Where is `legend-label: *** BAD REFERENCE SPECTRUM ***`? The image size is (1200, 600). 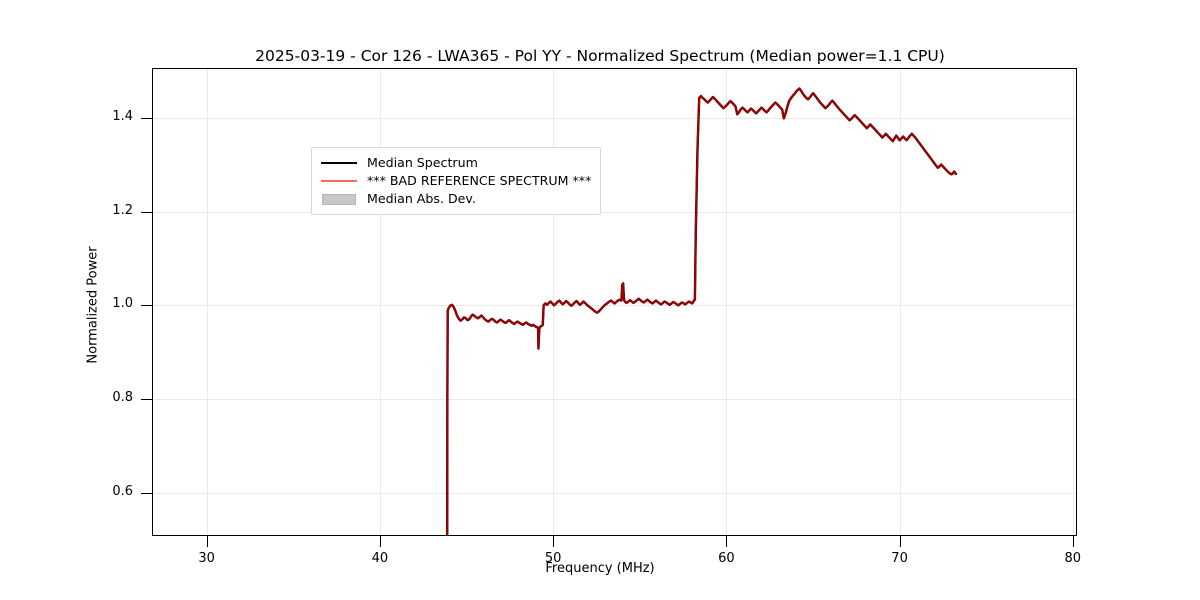
legend-label: *** BAD REFERENCE SPECTRUM *** is located at coordinates (479, 180).